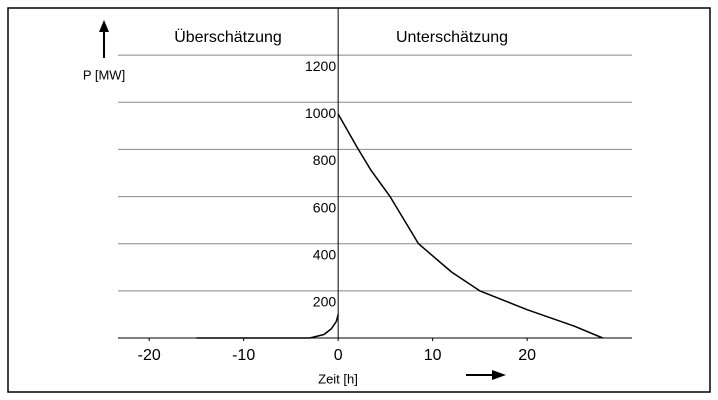 The height and width of the screenshot is (400, 718). I want to click on y-tick-label: 400, so click(325, 254).